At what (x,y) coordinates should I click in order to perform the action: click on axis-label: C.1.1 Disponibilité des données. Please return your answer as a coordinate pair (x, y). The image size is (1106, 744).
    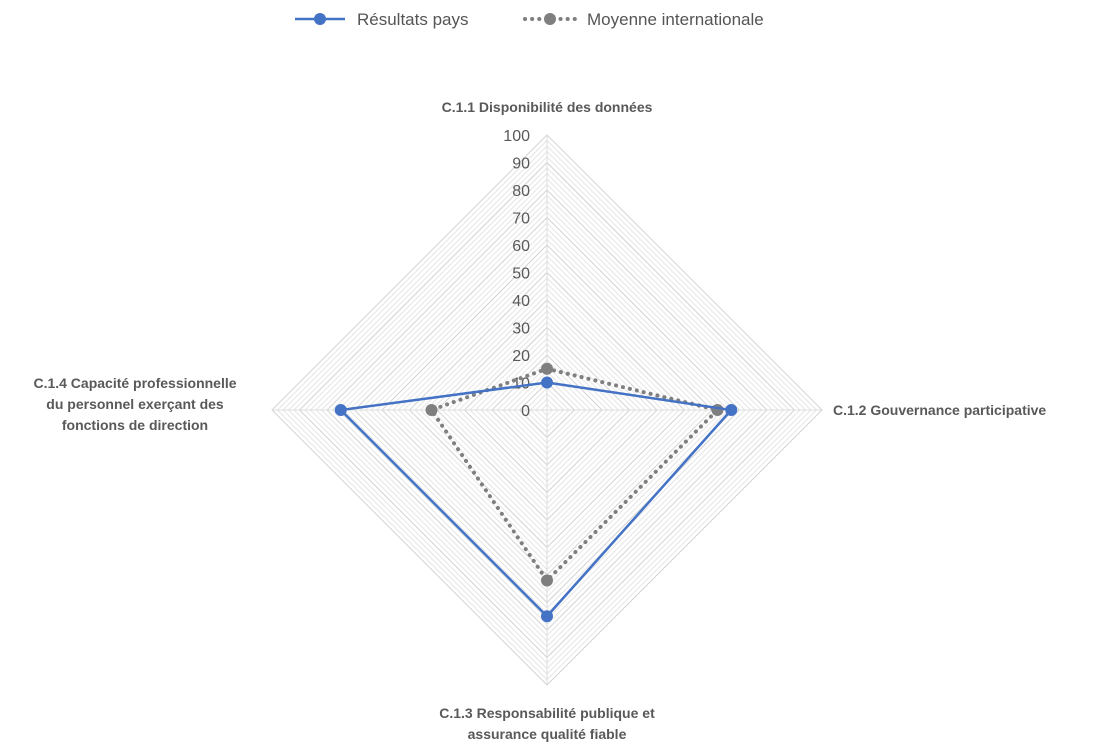
    Looking at the image, I should click on (547, 107).